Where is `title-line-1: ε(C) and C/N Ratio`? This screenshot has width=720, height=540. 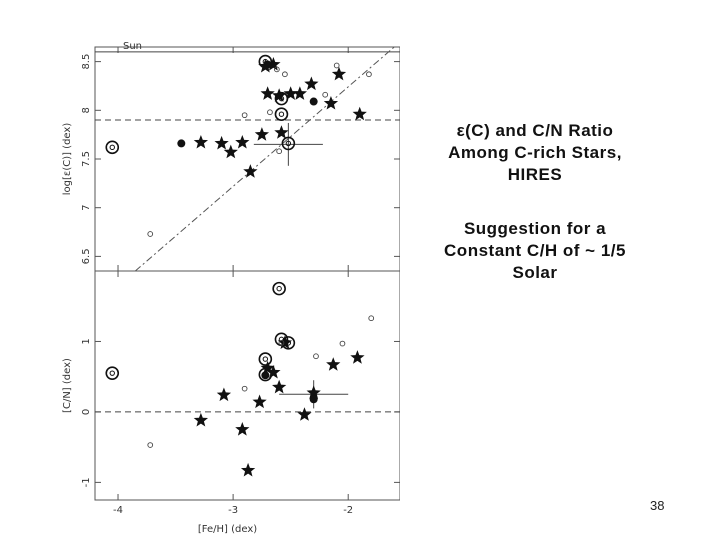 title-line-1: ε(C) and C/N Ratio is located at coordinates (535, 130).